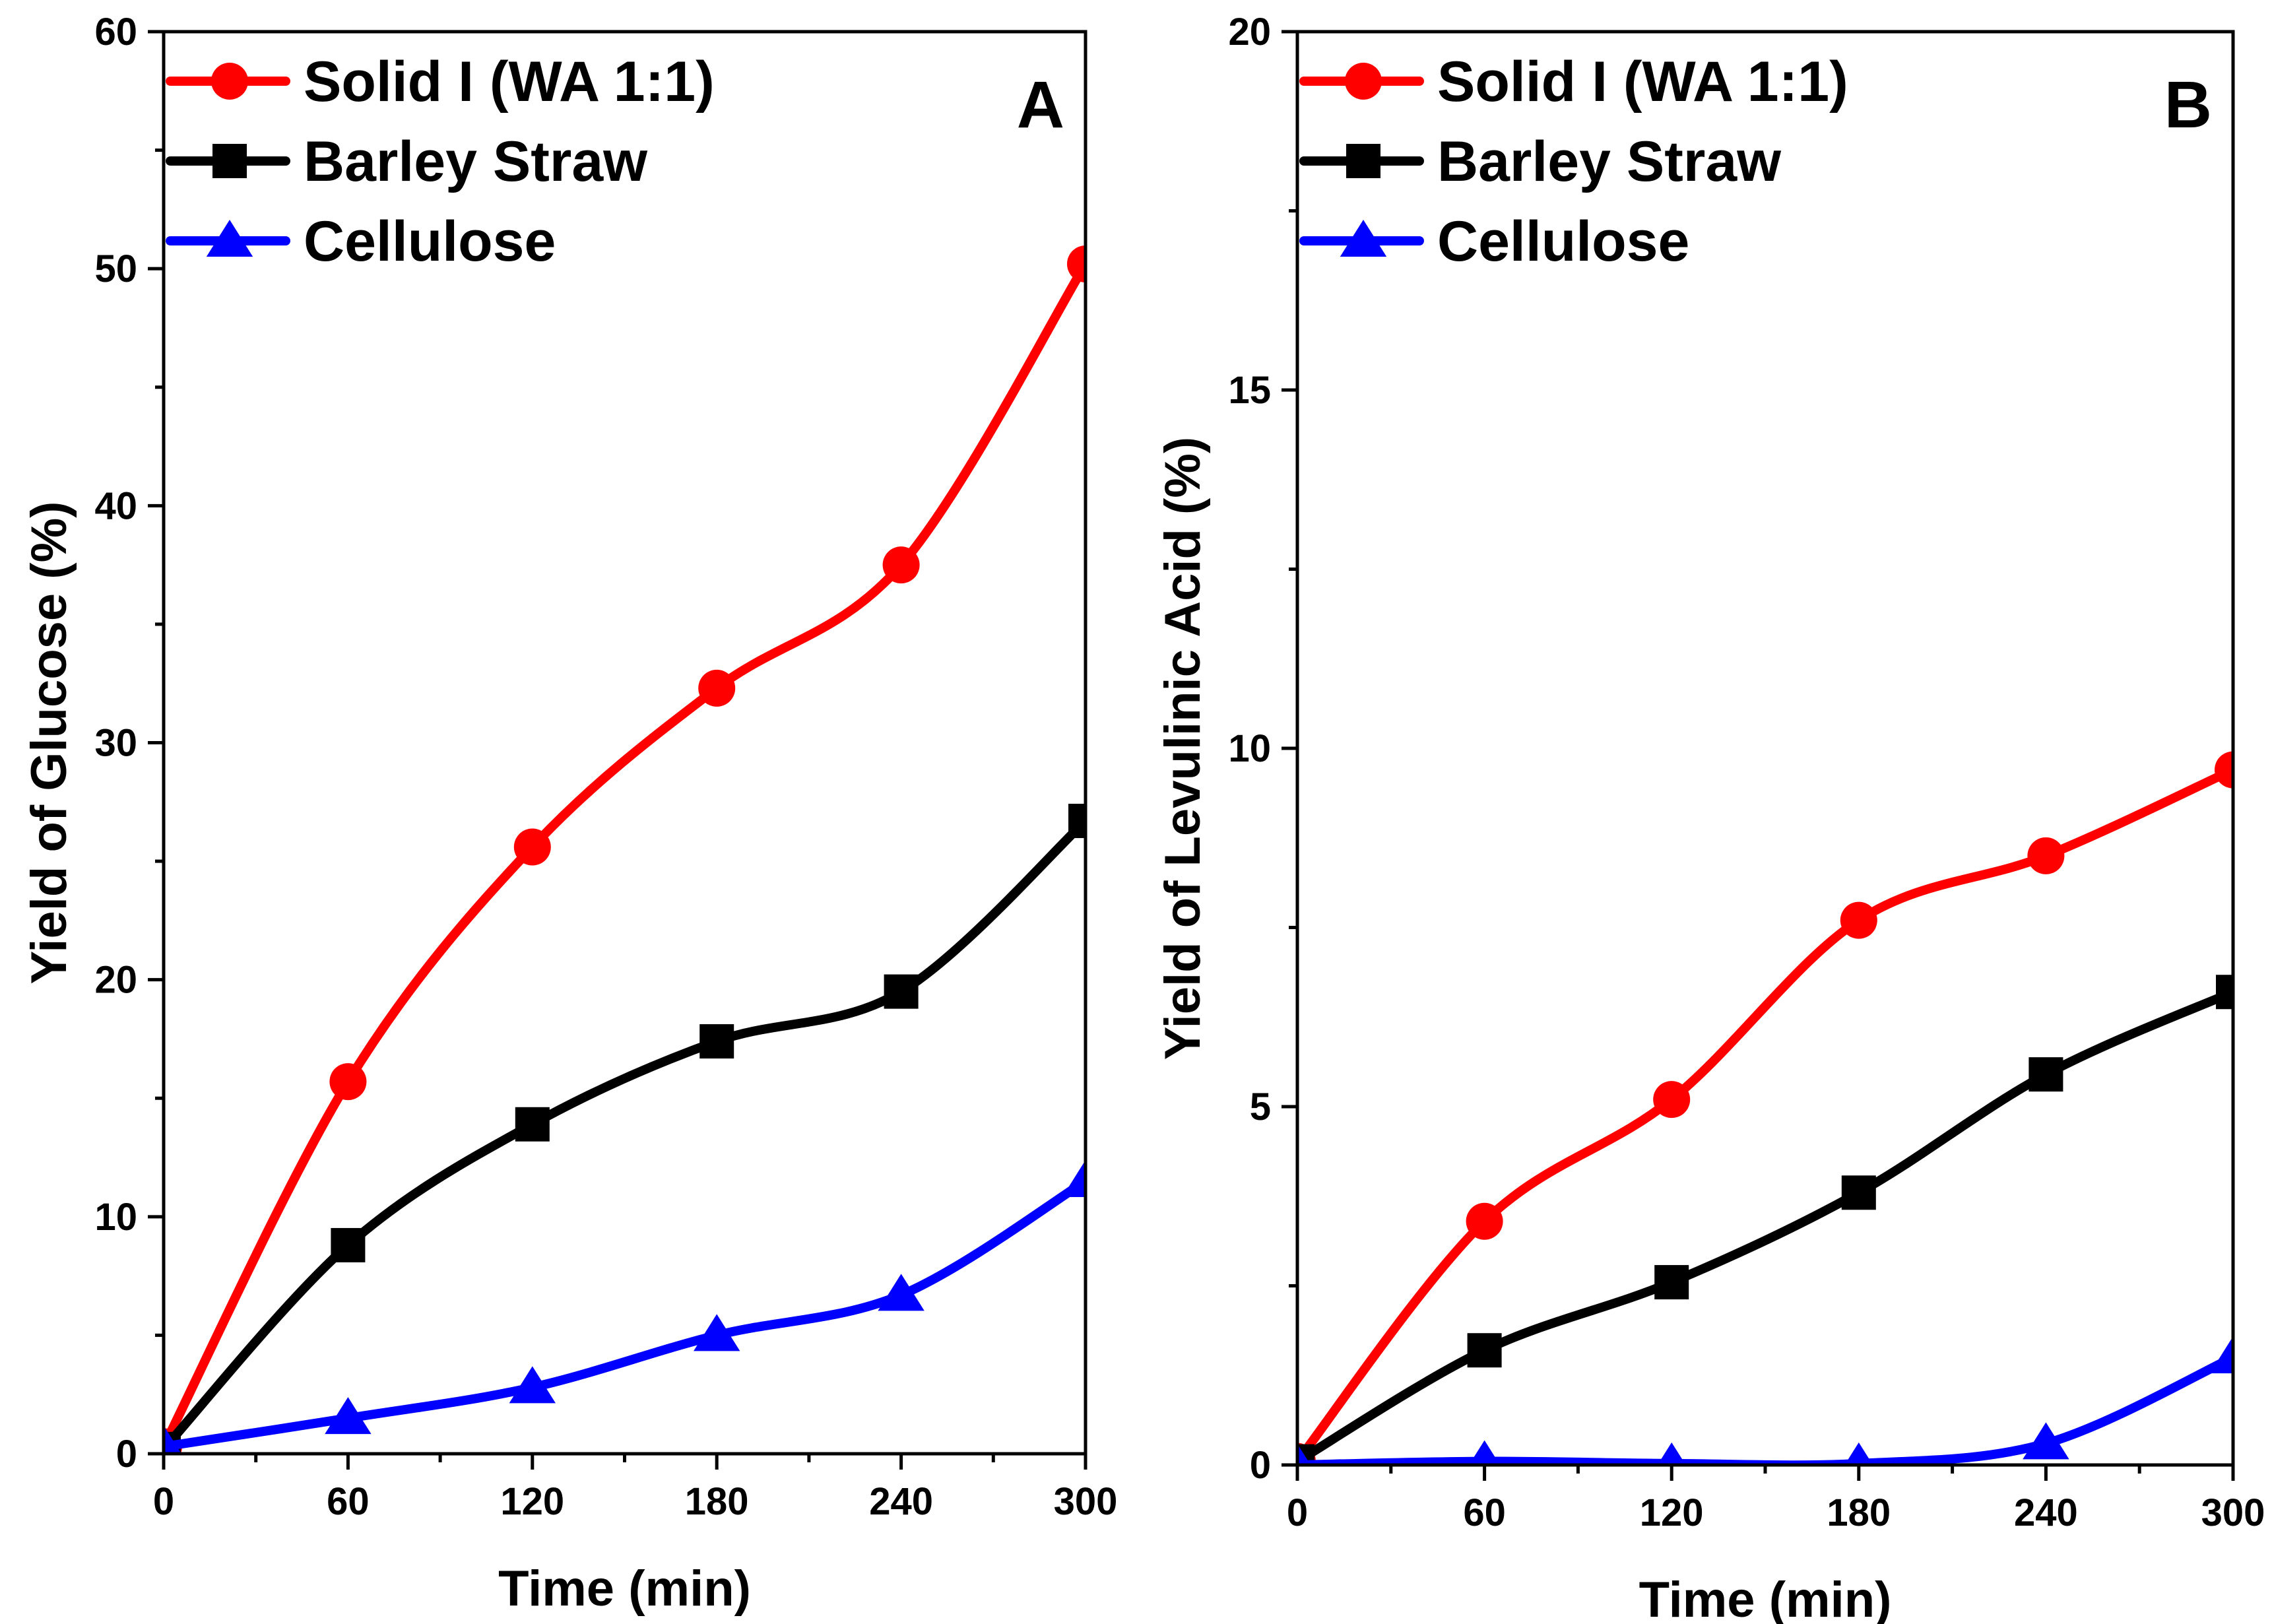 The height and width of the screenshot is (1624, 2272). What do you see at coordinates (2188, 105) in the screenshot?
I see `panel-label: B` at bounding box center [2188, 105].